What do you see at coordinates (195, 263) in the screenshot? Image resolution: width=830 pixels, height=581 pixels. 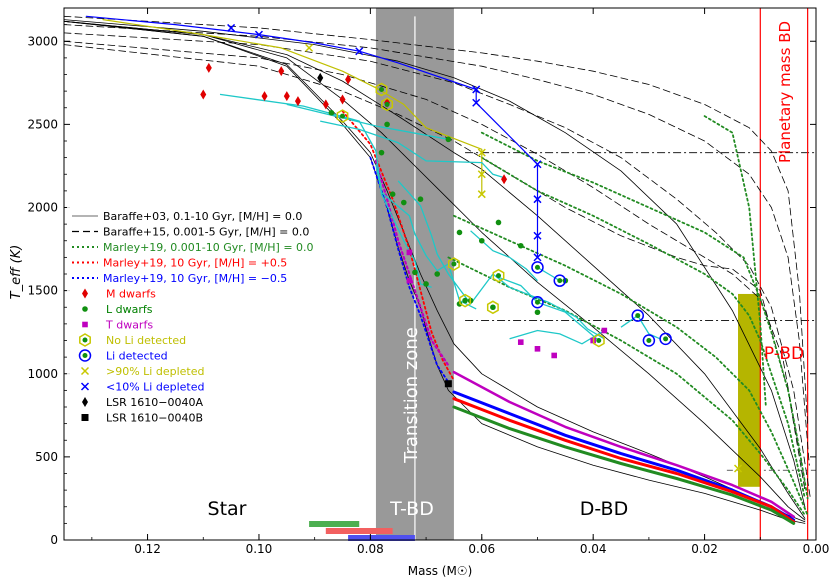 I see `legend-label-3: Marley+19, 10 Gyr, [M/H] = +0.5` at bounding box center [195, 263].